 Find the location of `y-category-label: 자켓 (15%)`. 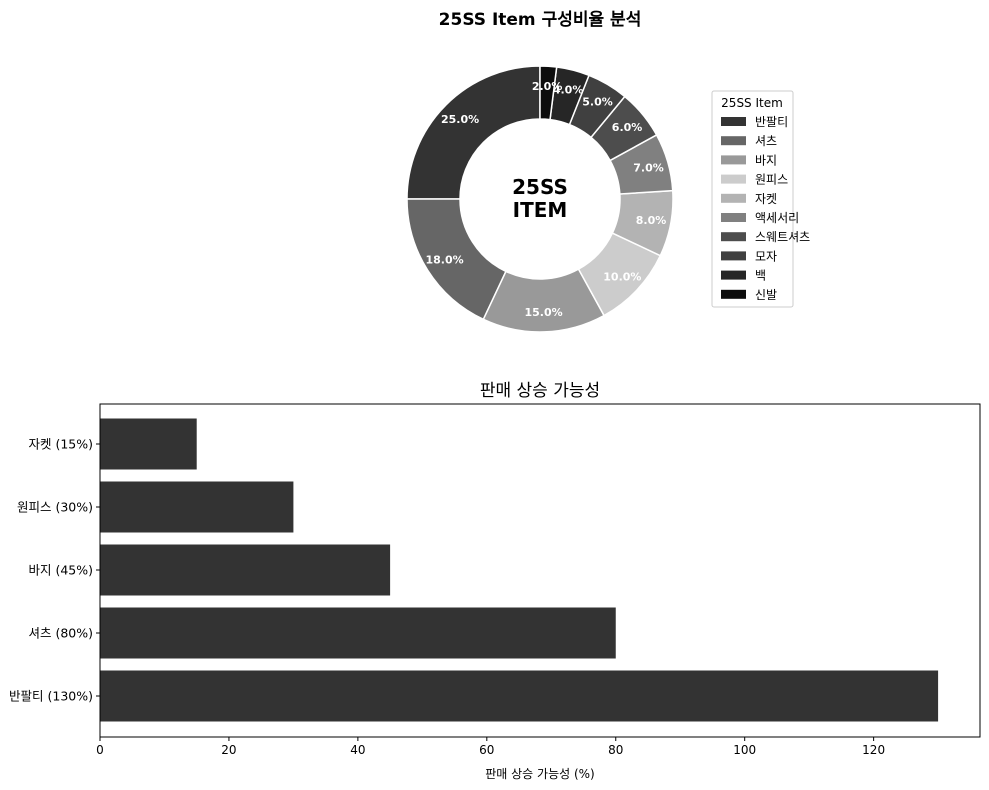

y-category-label: 자켓 (15%) is located at coordinates (60, 444).